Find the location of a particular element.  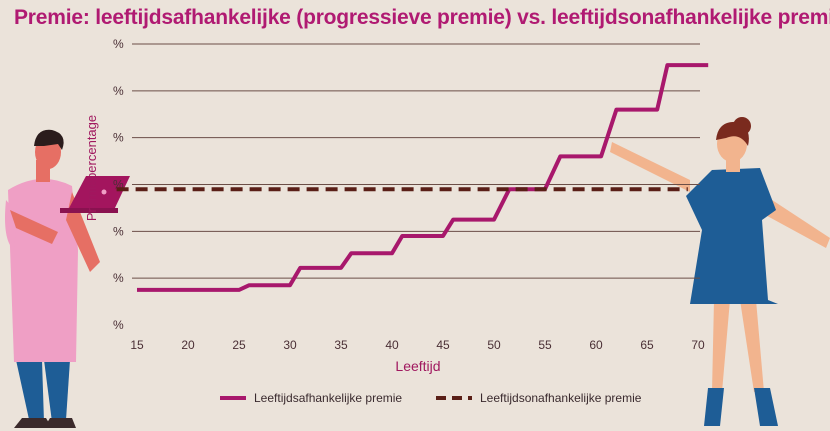

x-tick-label: 60 is located at coordinates (596, 345).